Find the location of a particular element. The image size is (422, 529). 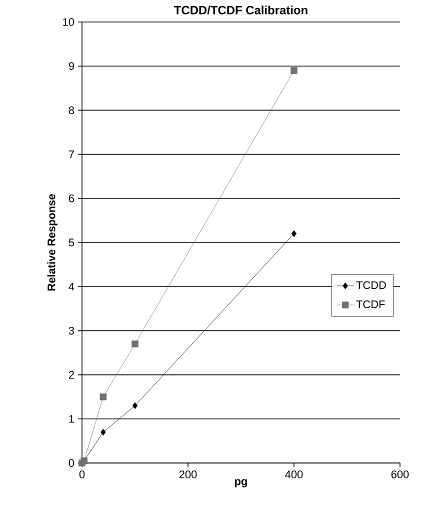

y-tick-label: 3 is located at coordinates (71, 330).